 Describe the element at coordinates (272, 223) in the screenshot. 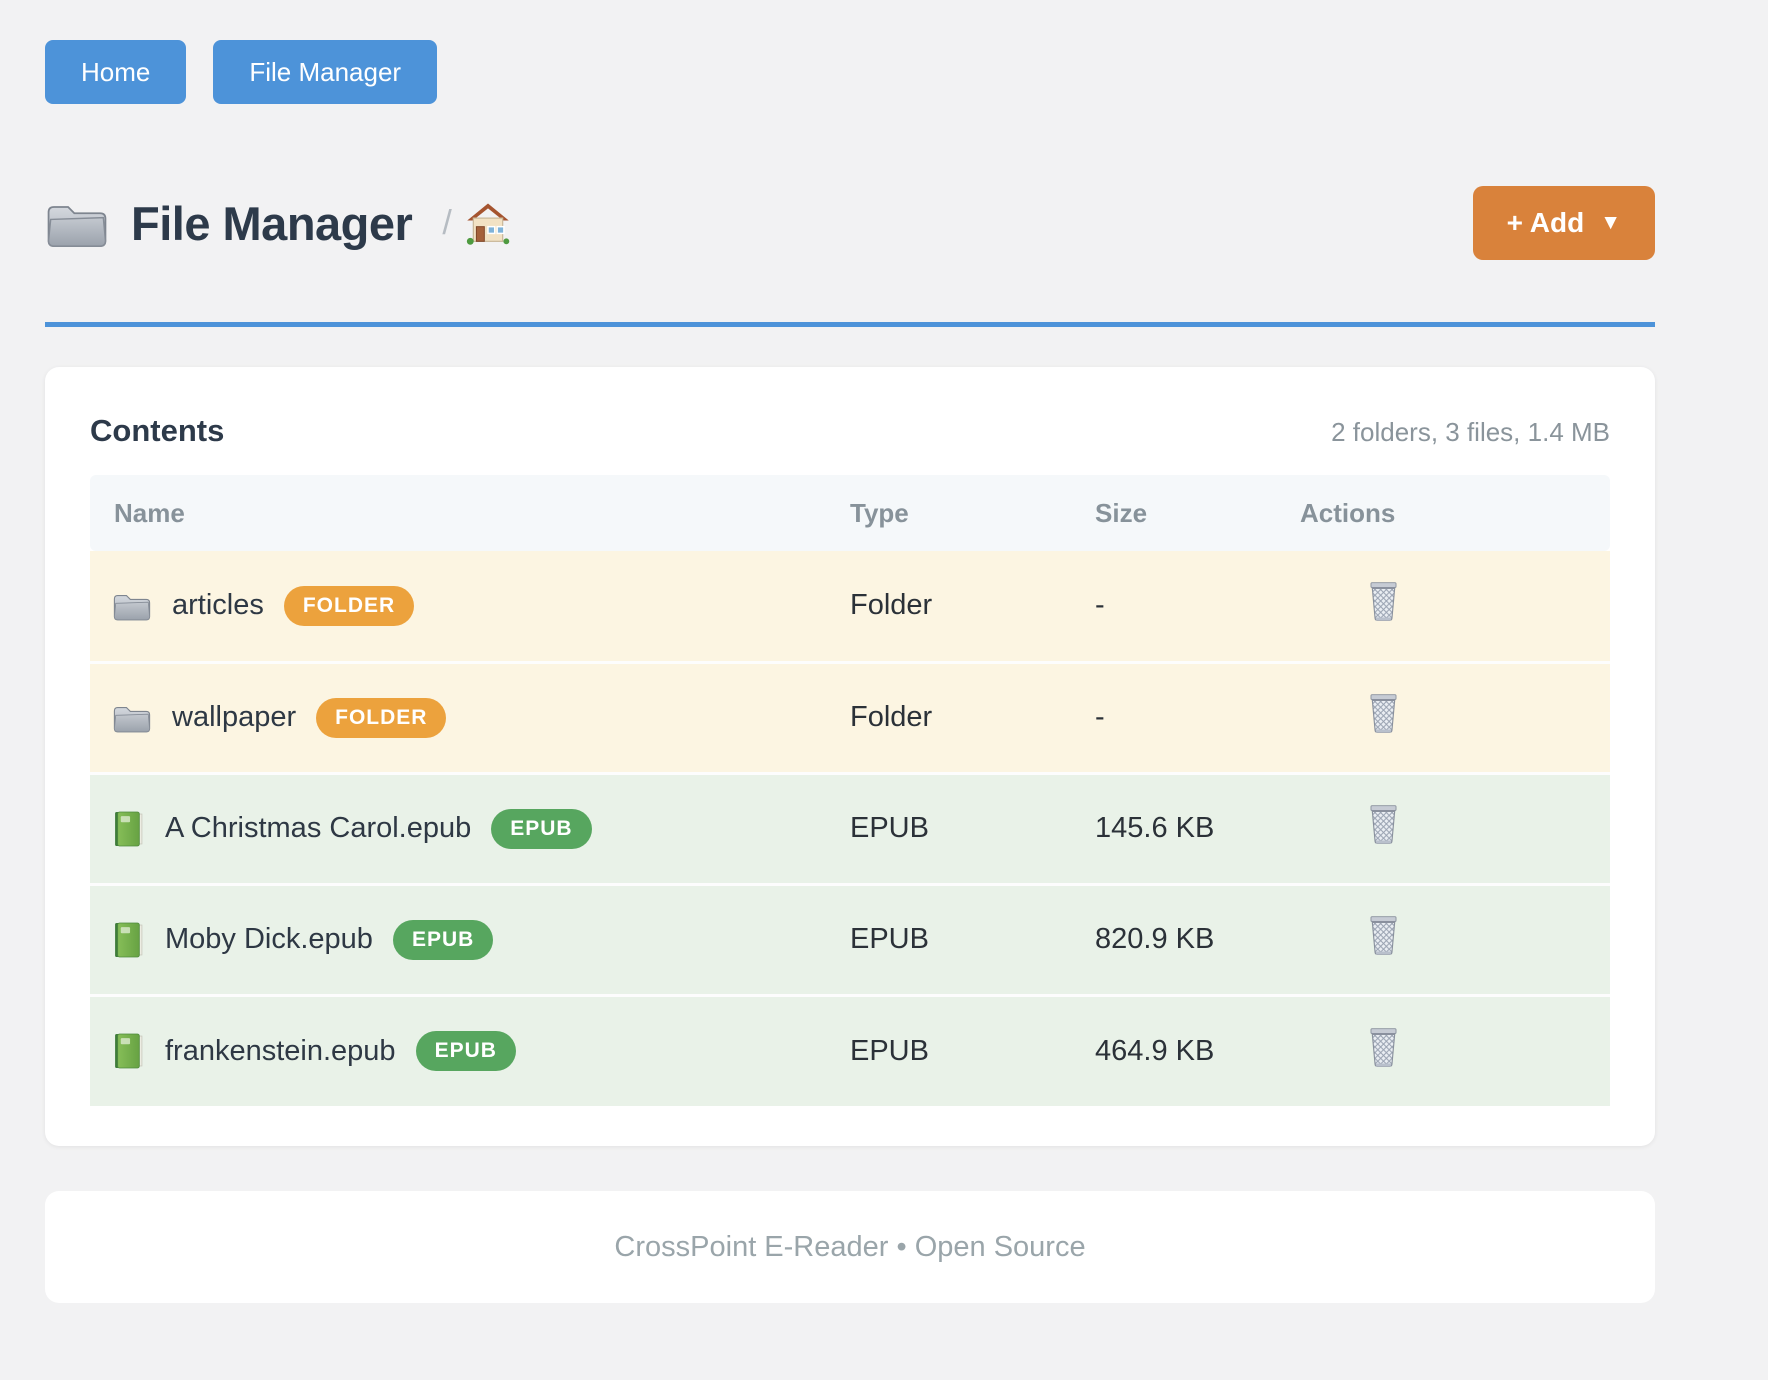

I see `page-title: File Manager` at that location.